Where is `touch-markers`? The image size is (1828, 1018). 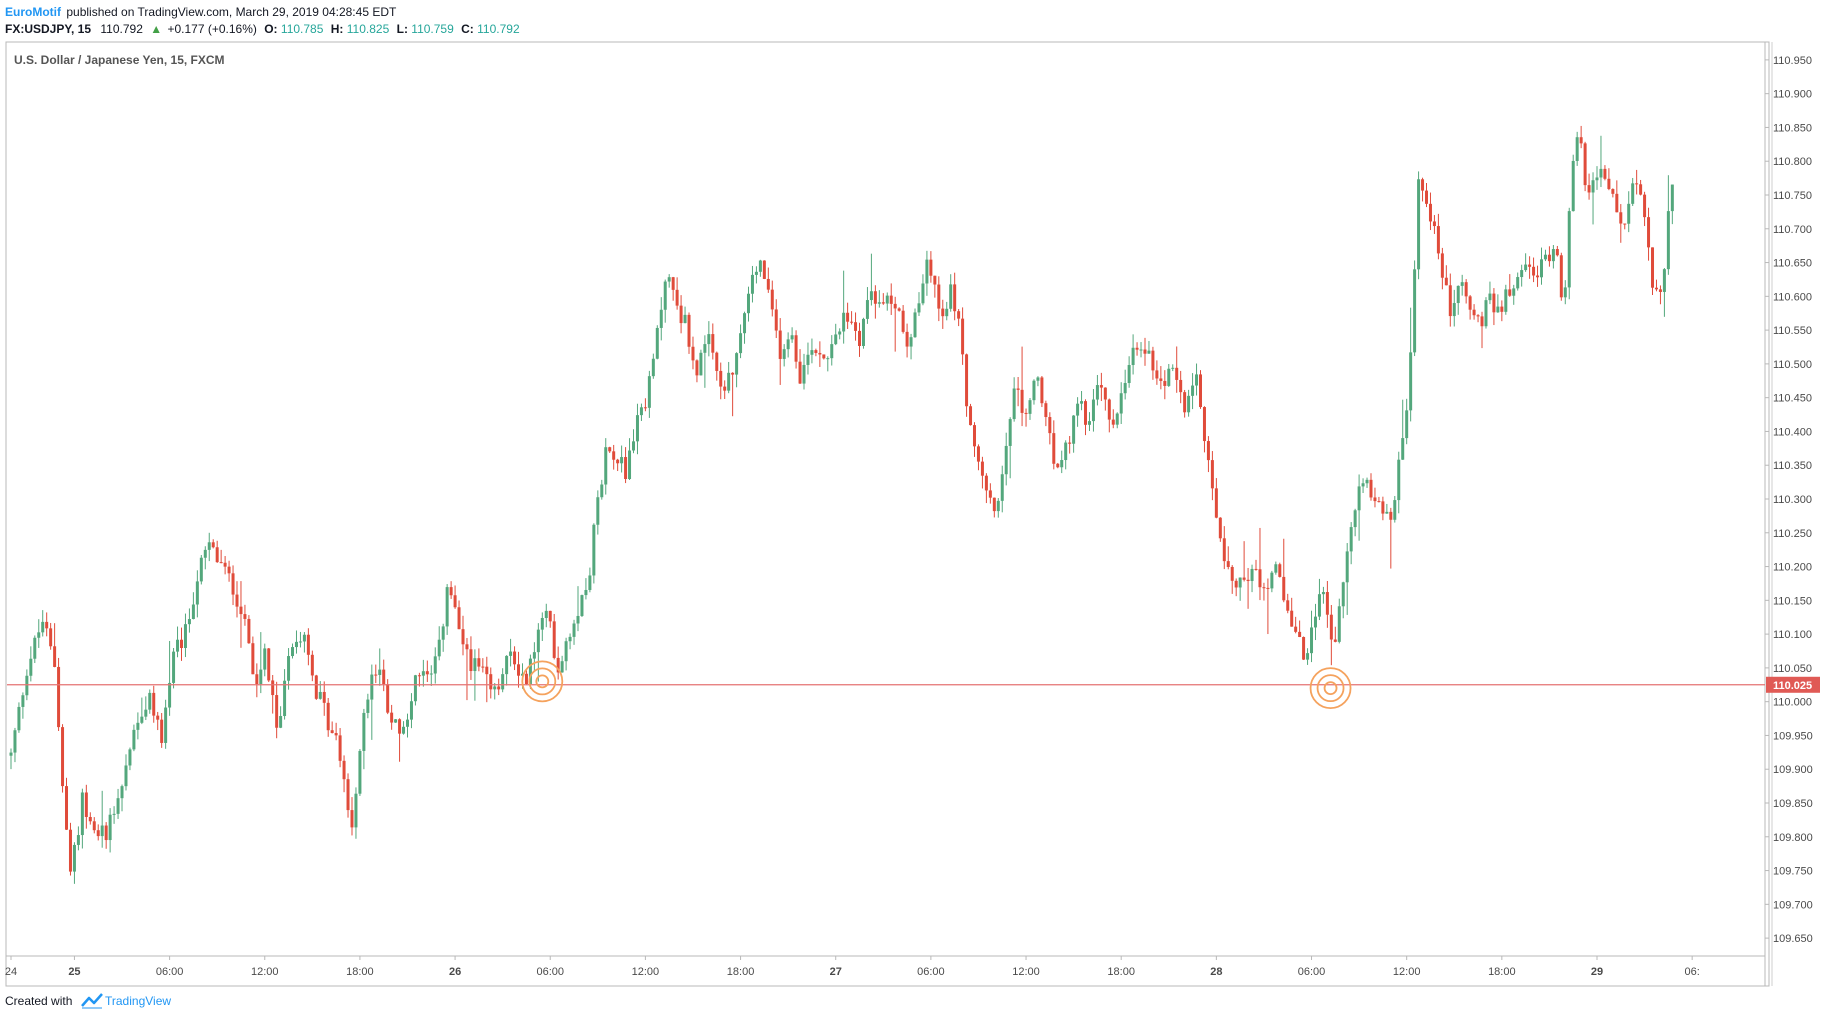 touch-markers is located at coordinates (936, 685).